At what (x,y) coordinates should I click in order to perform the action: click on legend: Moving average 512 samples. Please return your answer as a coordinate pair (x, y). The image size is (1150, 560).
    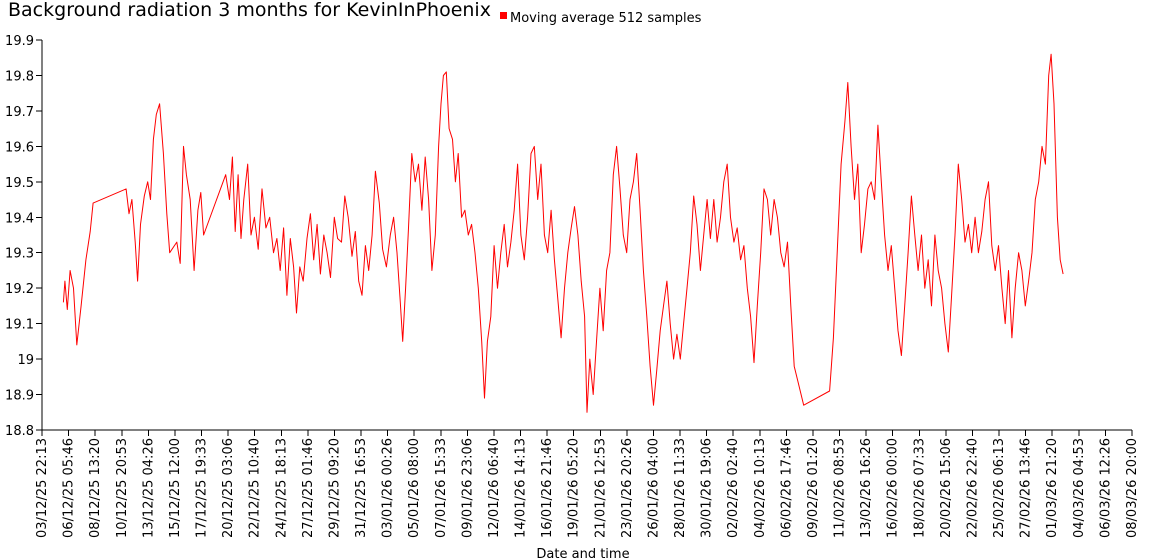
    Looking at the image, I should click on (601, 18).